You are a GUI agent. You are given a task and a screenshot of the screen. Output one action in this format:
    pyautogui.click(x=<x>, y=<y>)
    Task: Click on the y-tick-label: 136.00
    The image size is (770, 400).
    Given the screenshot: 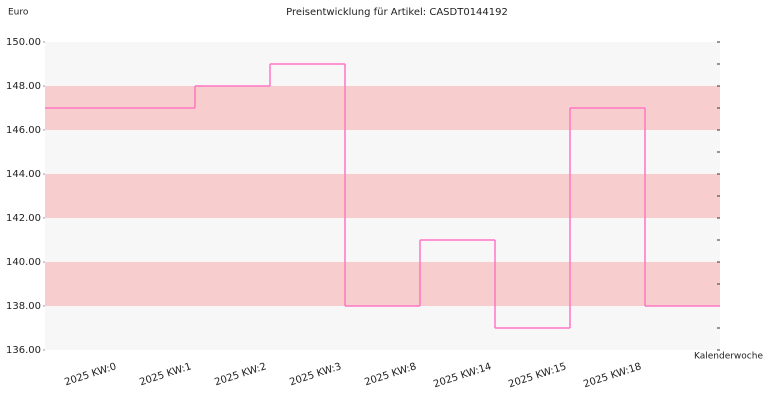 What is the action you would take?
    pyautogui.click(x=23, y=350)
    